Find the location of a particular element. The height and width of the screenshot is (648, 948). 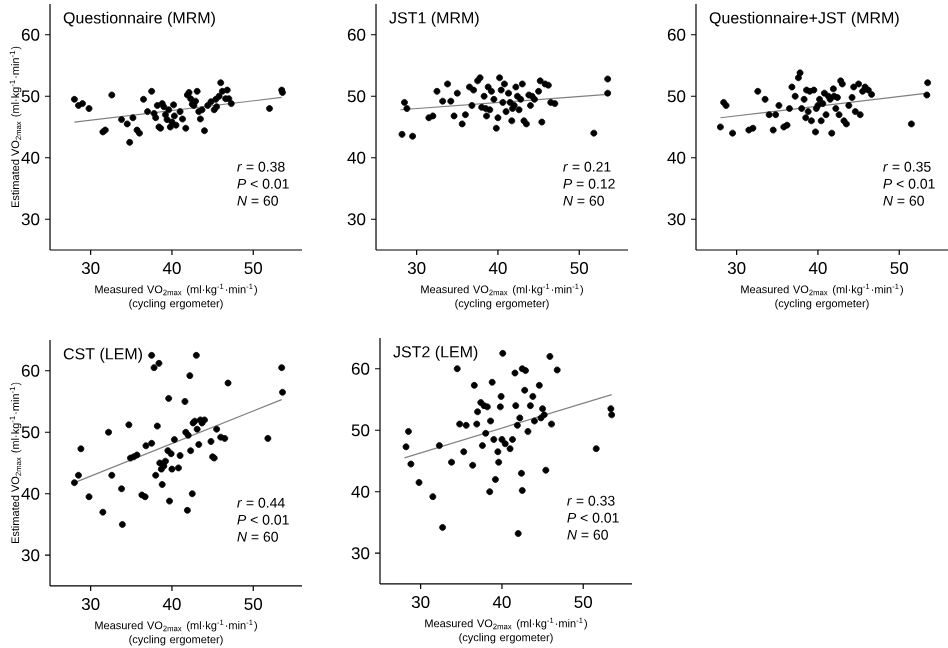

chart-title: Questionnaire (MRM) is located at coordinates (139, 19).